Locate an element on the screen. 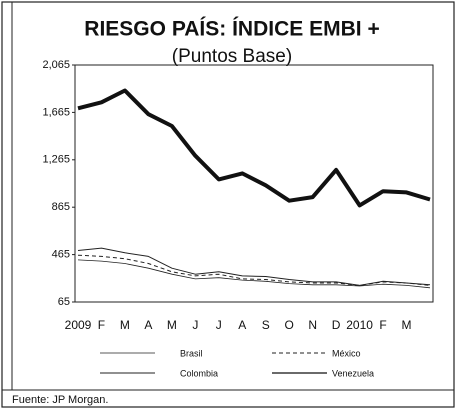  chart-title: RIESGO PAÍS: ÍNDICE EMBI + is located at coordinates (231, 29).